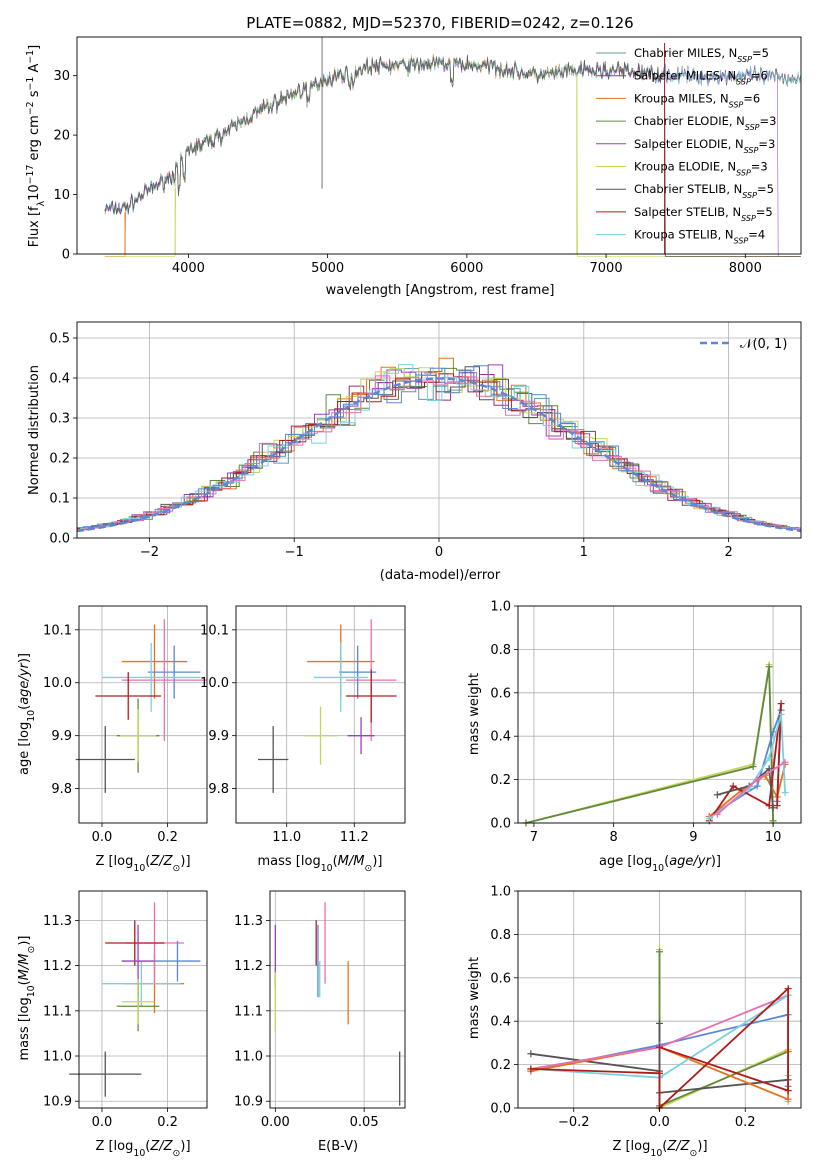 The height and width of the screenshot is (1170, 819). What do you see at coordinates (704, 146) in the screenshot?
I see `legend-entry: Salpeter ELODIE, NSSP=3` at bounding box center [704, 146].